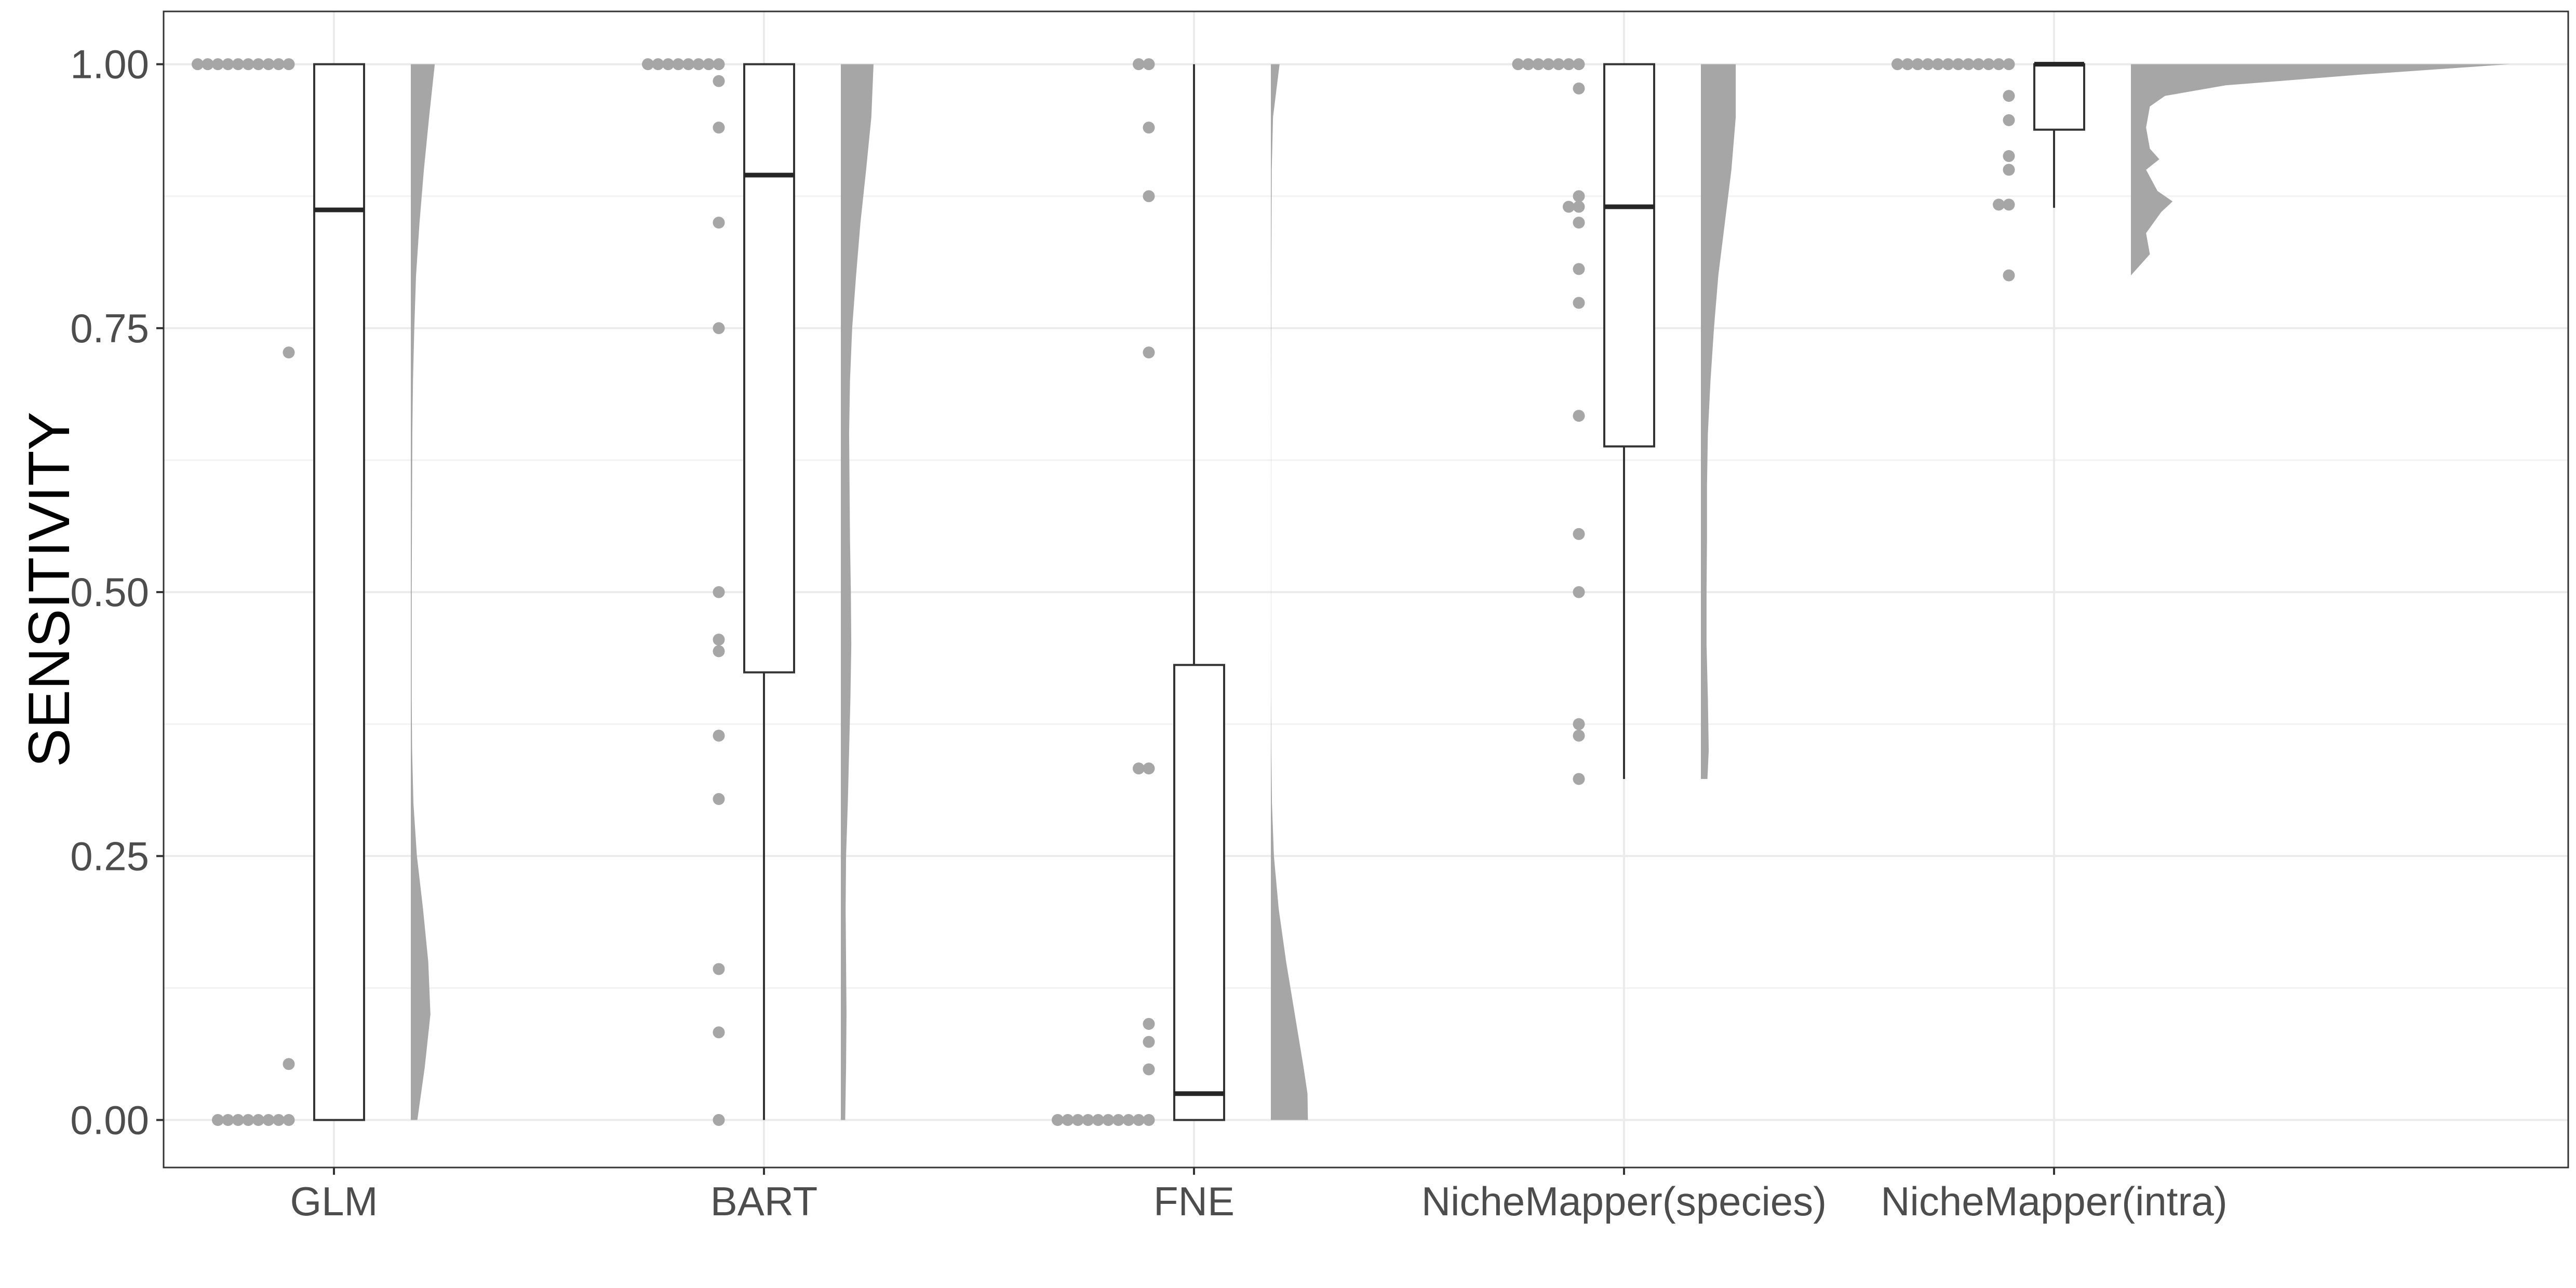 The width and height of the screenshot is (2576, 1288). I want to click on series-bart, so click(758, 592).